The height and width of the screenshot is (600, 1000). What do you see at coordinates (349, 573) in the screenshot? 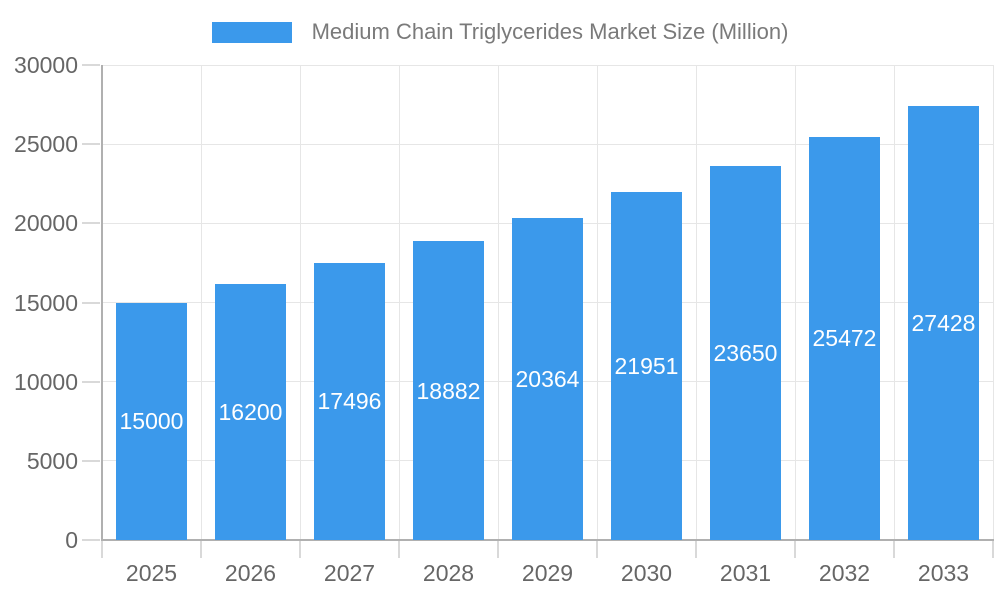
I see `x-tick-label: 2027` at bounding box center [349, 573].